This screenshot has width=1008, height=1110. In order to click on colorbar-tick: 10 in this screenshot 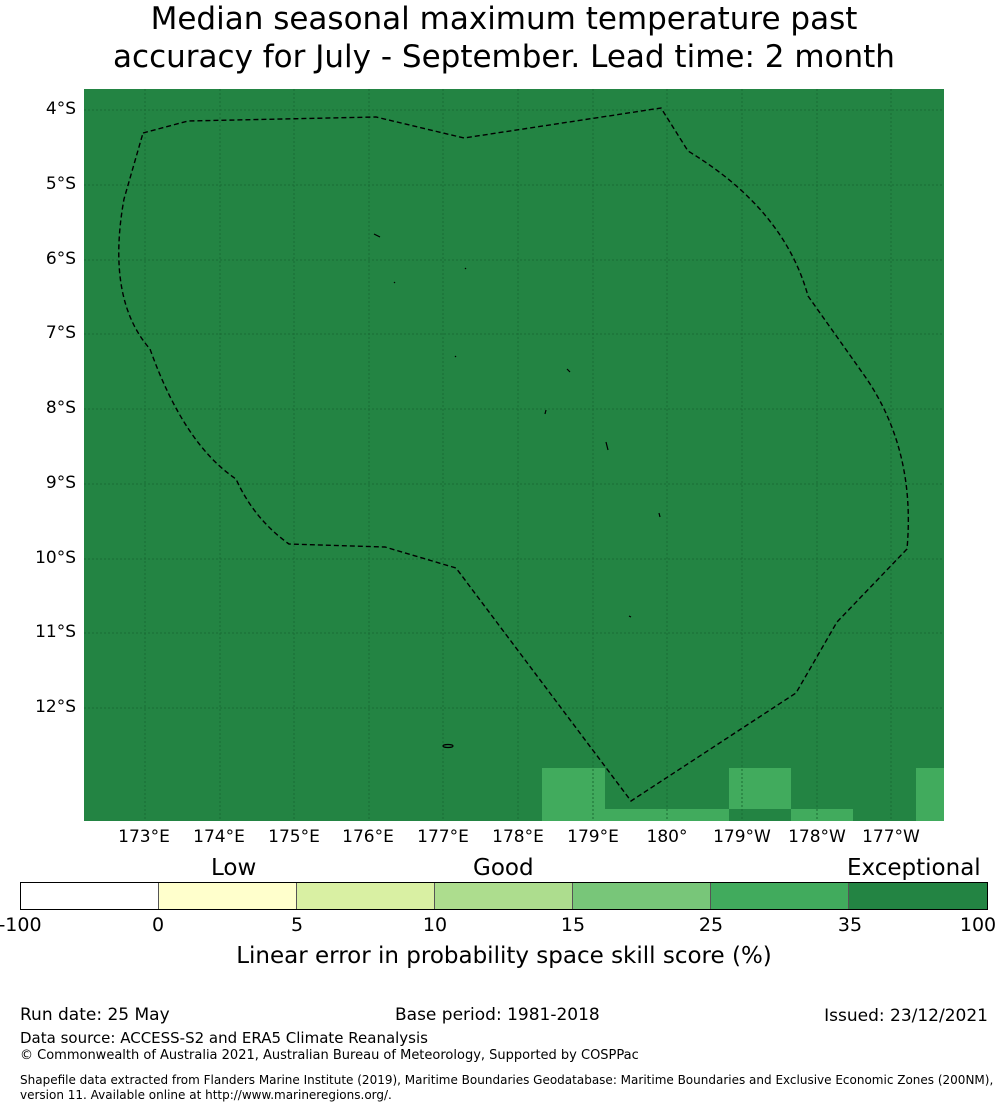, I will do `click(435, 925)`.